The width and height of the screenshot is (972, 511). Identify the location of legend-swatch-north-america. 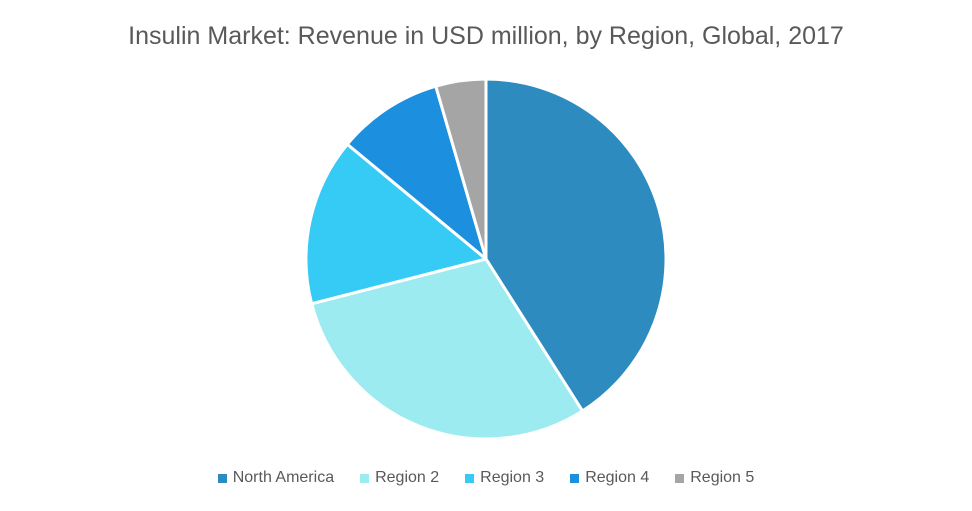
(222, 478).